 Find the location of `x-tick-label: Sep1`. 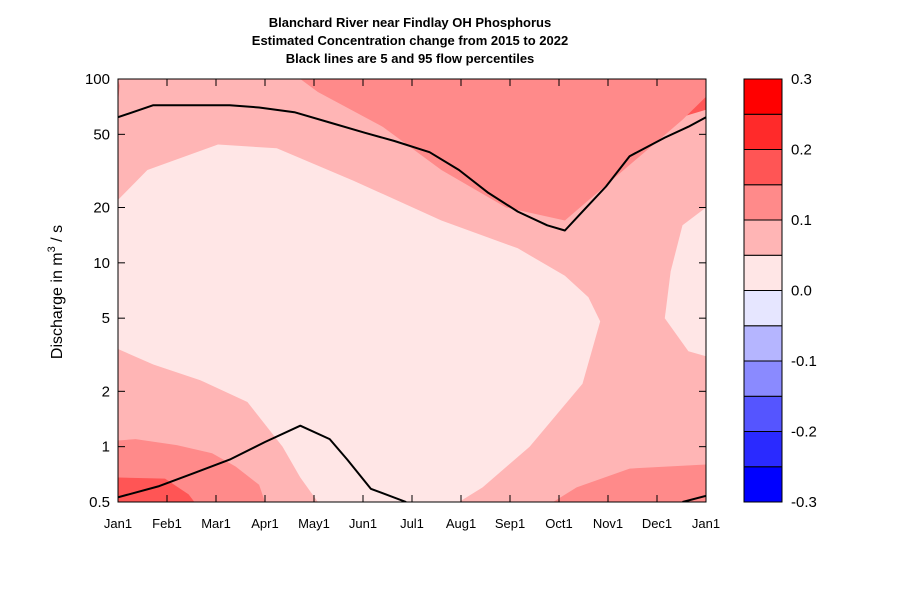

x-tick-label: Sep1 is located at coordinates (510, 523).